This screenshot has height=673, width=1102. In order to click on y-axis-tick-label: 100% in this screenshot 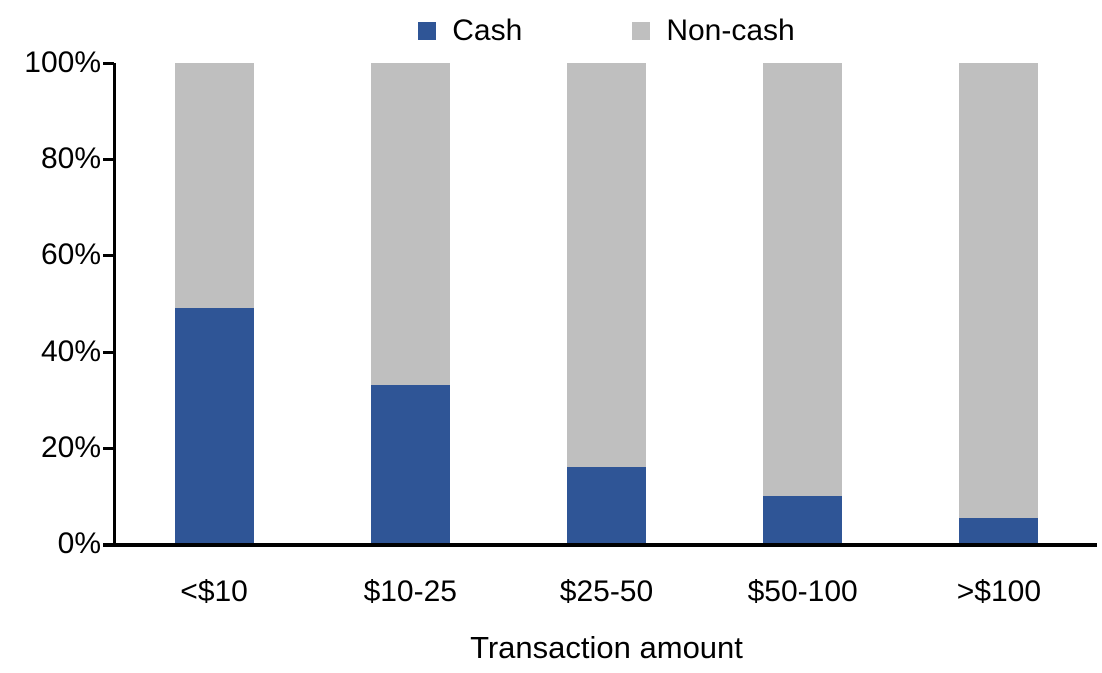, I will do `click(62, 62)`.